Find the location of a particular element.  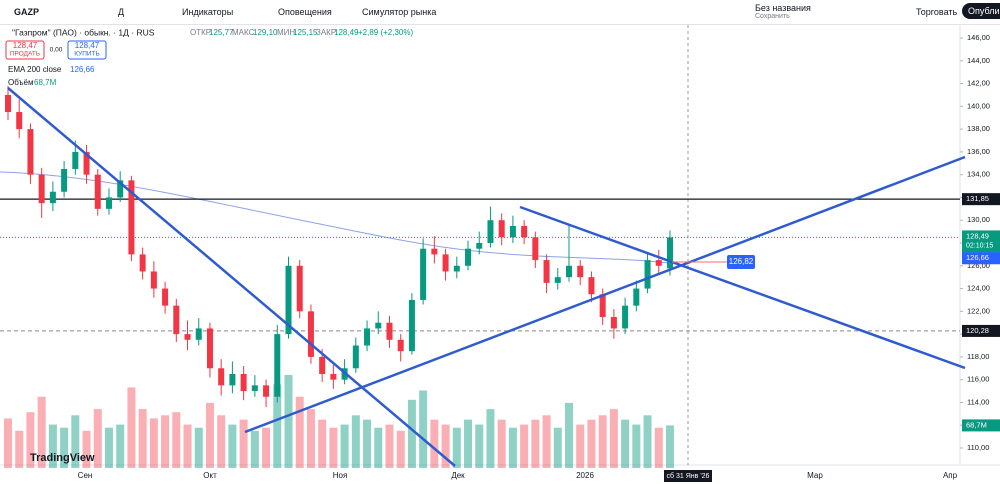

high: 129,10 is located at coordinates (265, 32).